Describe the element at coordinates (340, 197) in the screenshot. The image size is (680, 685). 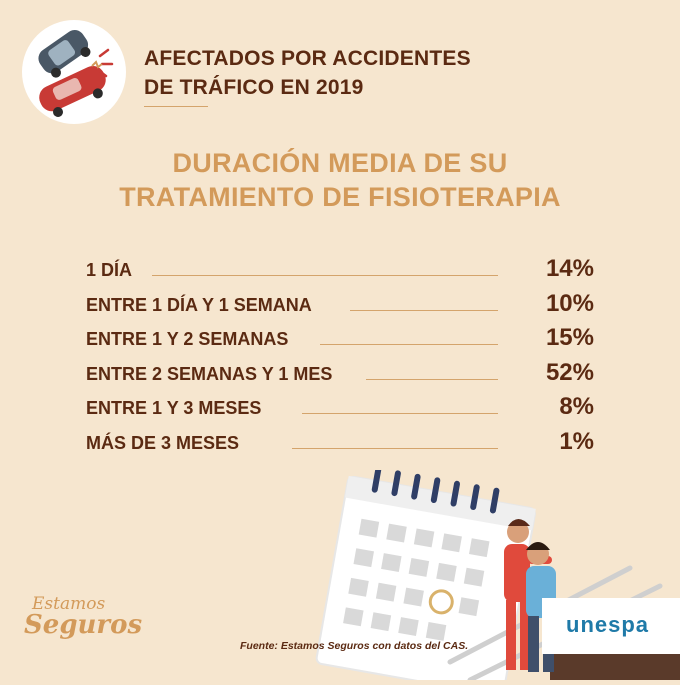
I see `section-title-line2: TRATAMIENTO DE FISIOTERAPIA` at that location.